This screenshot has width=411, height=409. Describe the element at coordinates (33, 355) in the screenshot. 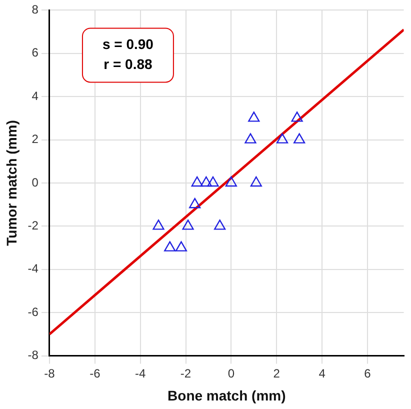

I see `y-tick-label: -8` at that location.